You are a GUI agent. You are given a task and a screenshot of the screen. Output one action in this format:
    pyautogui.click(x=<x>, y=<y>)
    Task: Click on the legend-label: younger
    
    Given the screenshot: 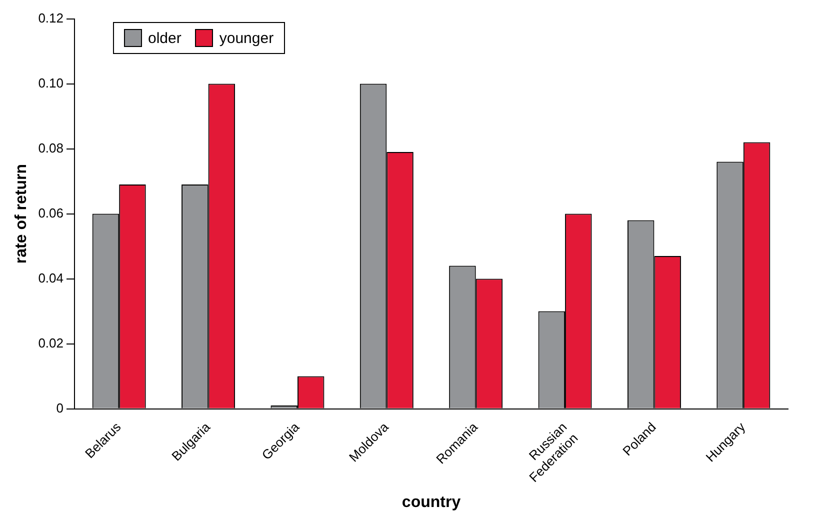 What is the action you would take?
    pyautogui.click(x=246, y=38)
    